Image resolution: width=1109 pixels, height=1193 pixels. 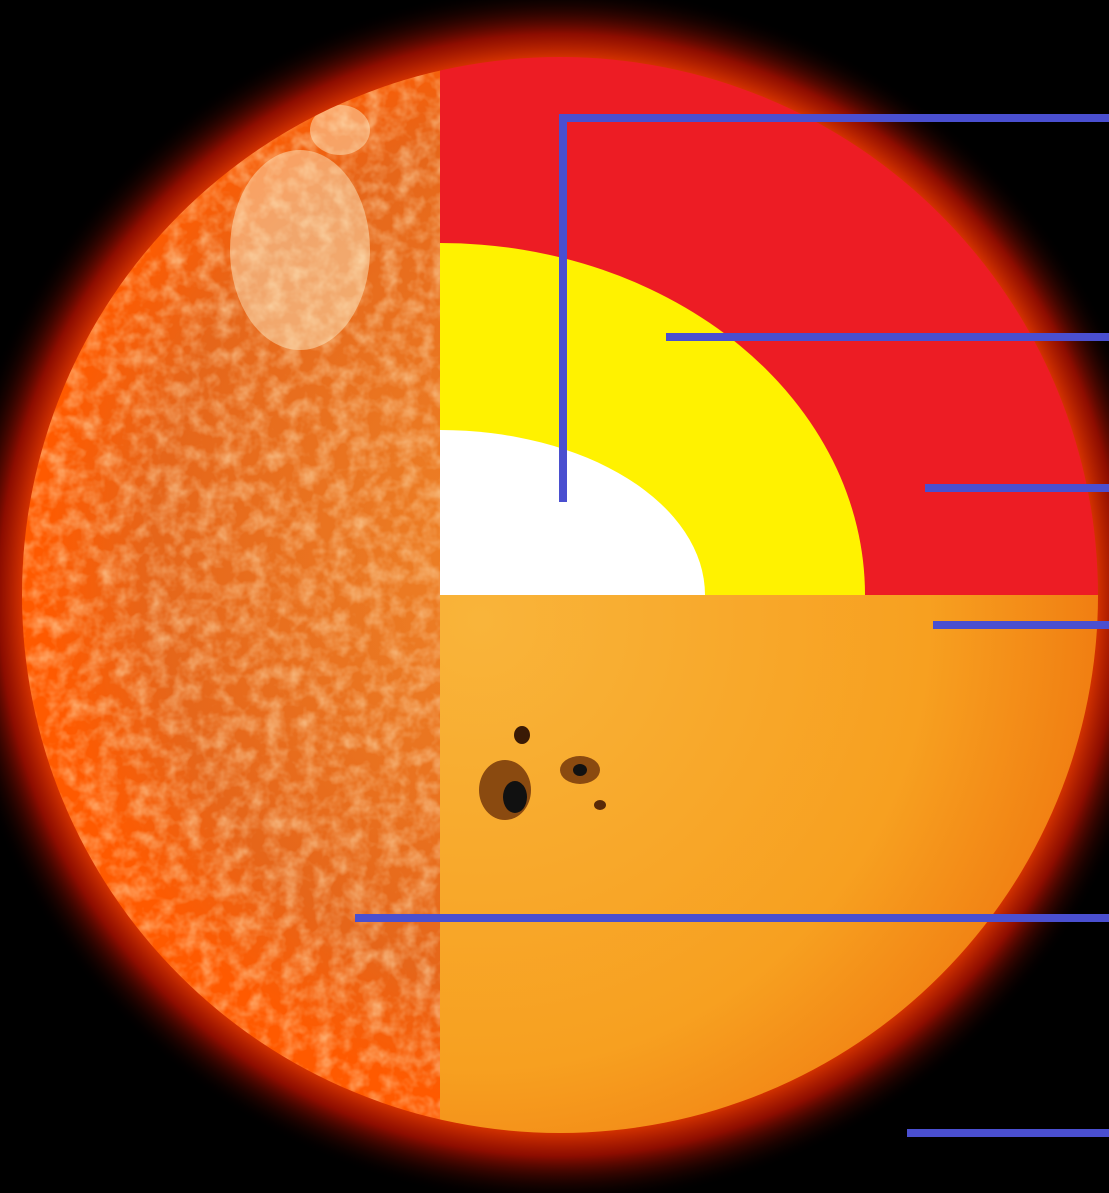 What do you see at coordinates (572, 512) in the screenshot?
I see `core` at bounding box center [572, 512].